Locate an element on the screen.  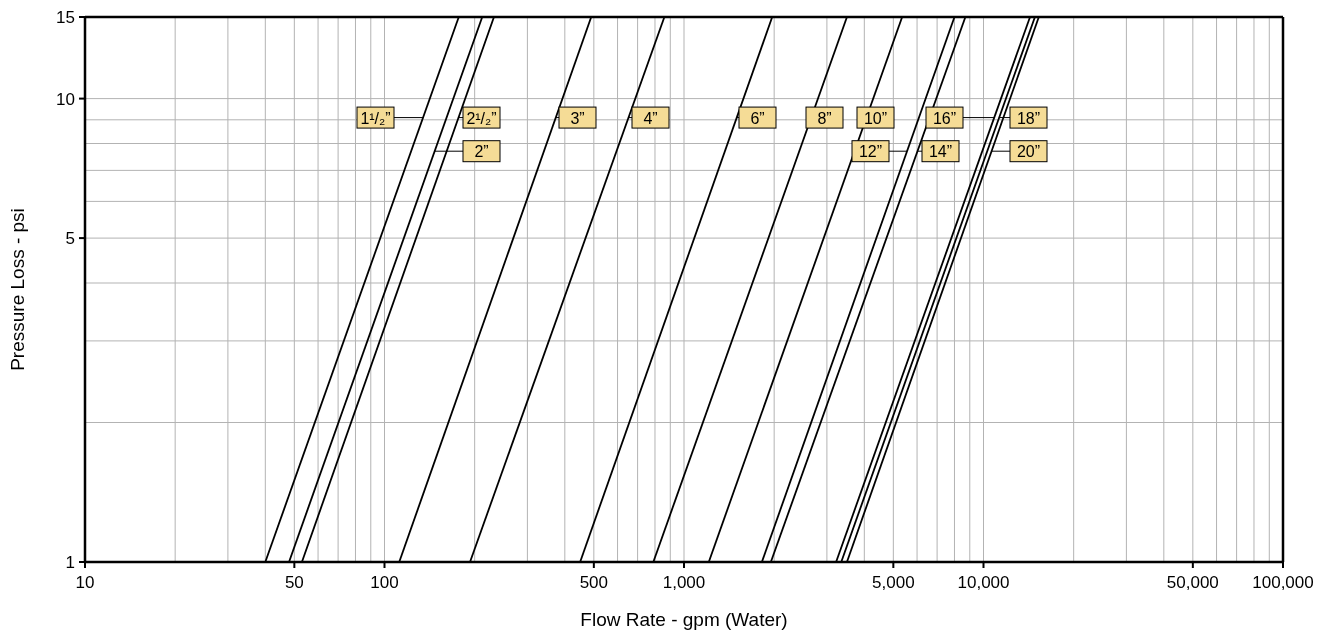
legend-label: 3” is located at coordinates (577, 118).